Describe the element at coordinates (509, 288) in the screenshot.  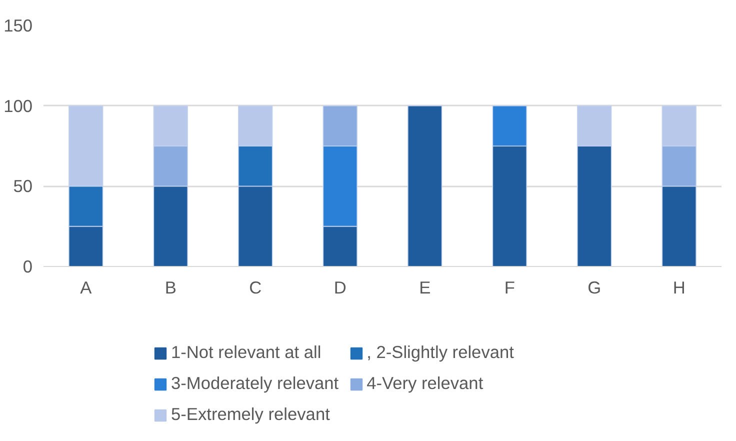
I see `x-tick-label: F` at that location.